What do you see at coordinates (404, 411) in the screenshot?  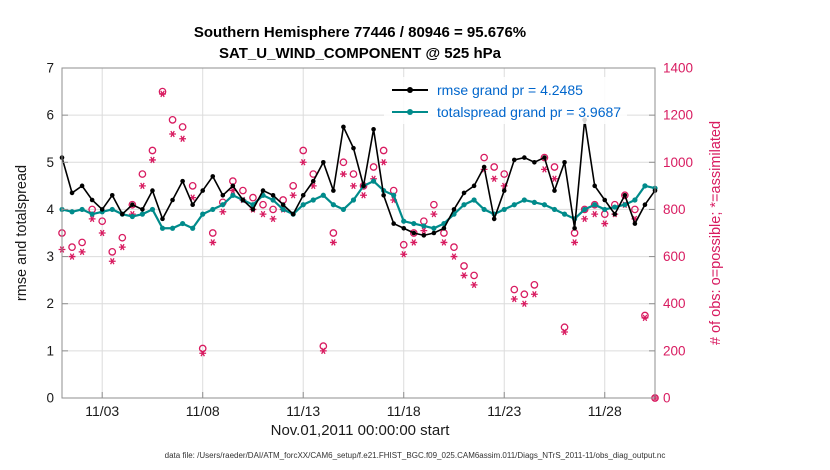 I see `x-tick-label: 11/18` at bounding box center [404, 411].